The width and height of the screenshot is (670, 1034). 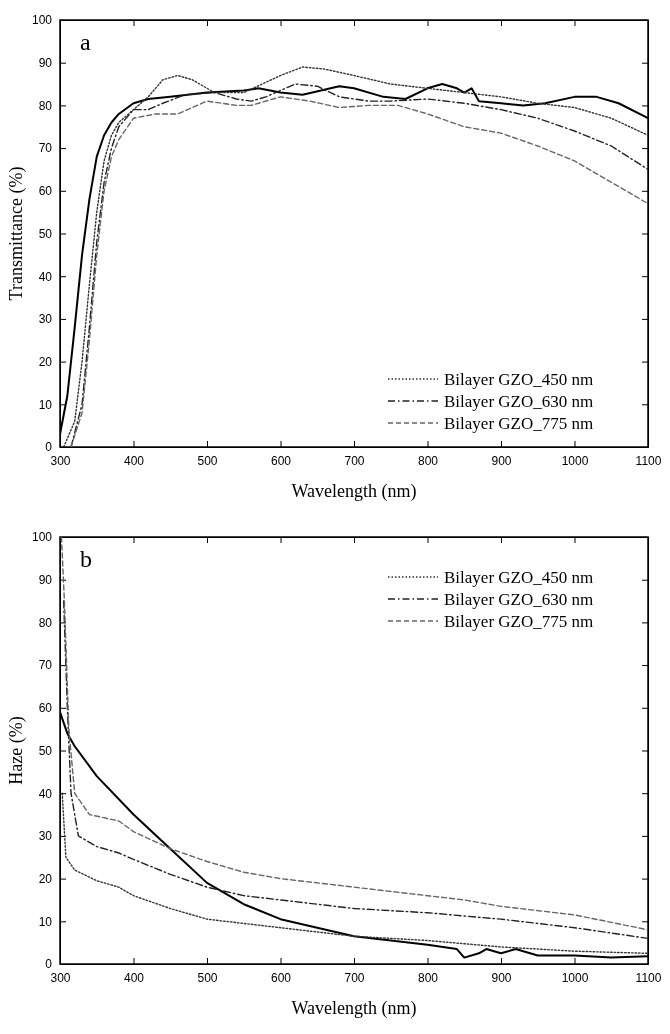 I want to click on annotation: b, so click(x=86, y=559).